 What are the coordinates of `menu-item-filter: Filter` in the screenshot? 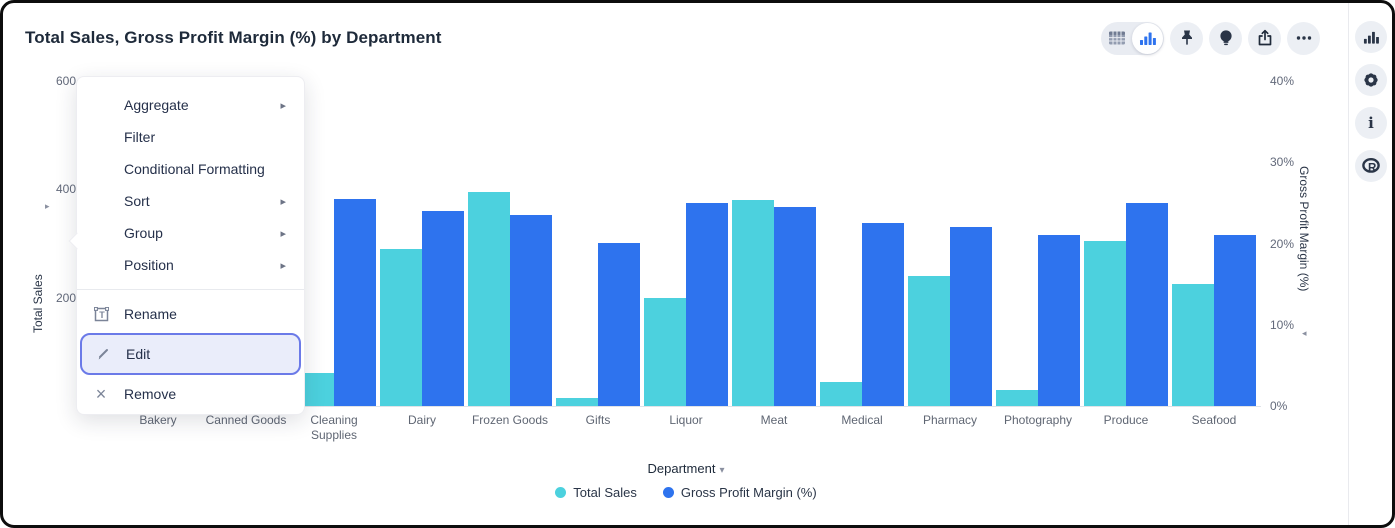 It's located at (190, 137).